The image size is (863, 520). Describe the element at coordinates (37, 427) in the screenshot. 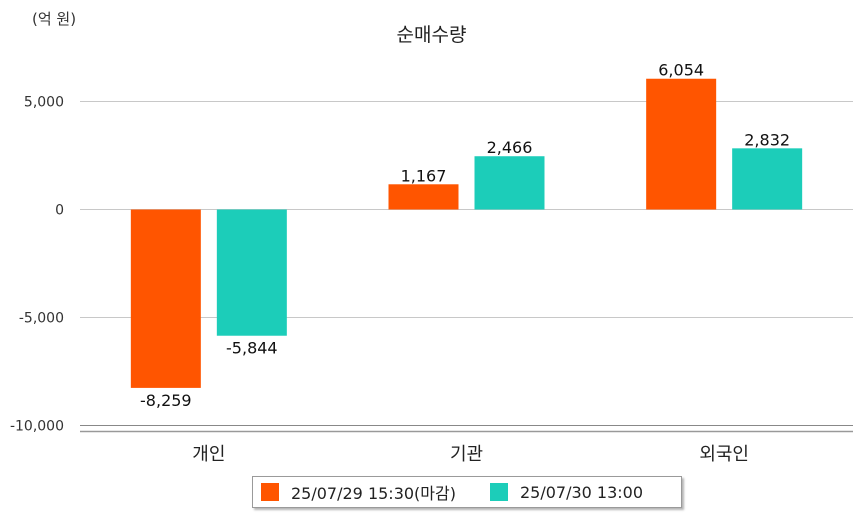

I see `y-tick-label: -10,000` at that location.